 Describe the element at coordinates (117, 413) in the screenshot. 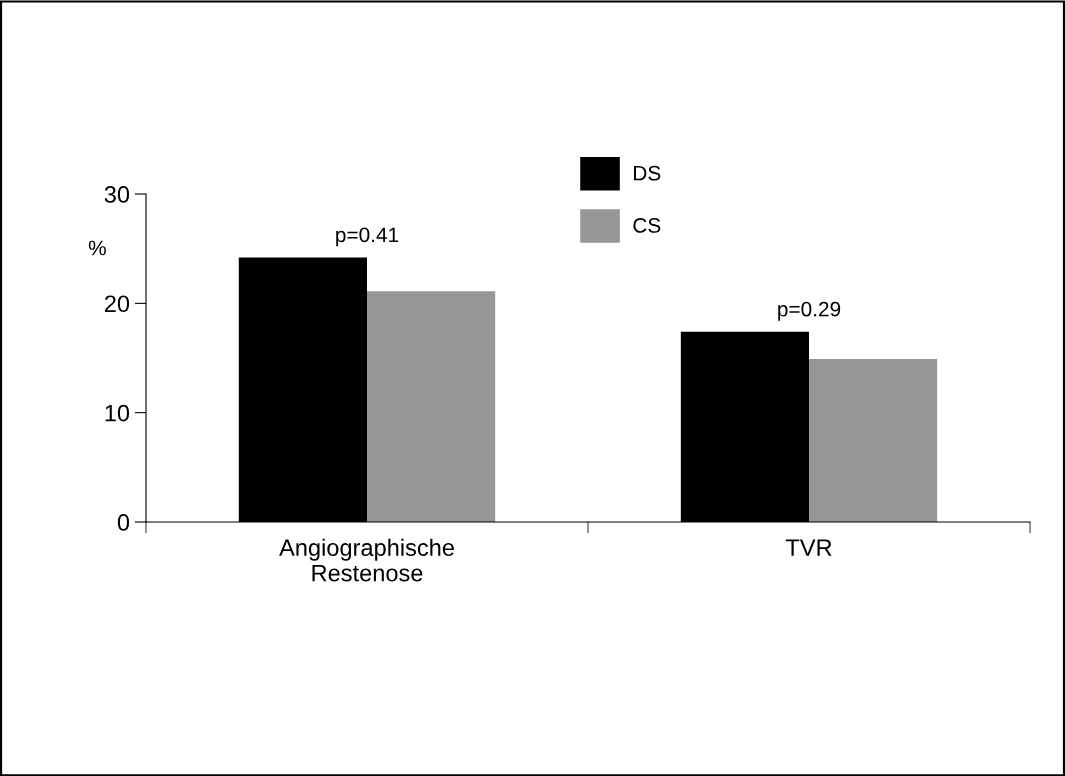

I see `y-tick-label: 10` at that location.